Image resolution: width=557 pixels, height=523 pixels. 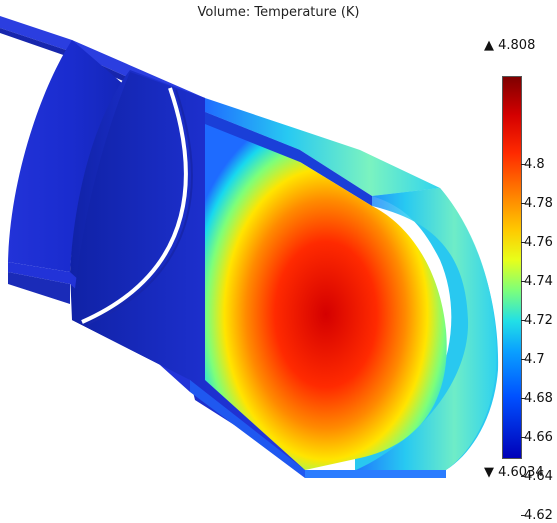 What do you see at coordinates (537, 281) in the screenshot?
I see `tick-label: 4.74` at bounding box center [537, 281].